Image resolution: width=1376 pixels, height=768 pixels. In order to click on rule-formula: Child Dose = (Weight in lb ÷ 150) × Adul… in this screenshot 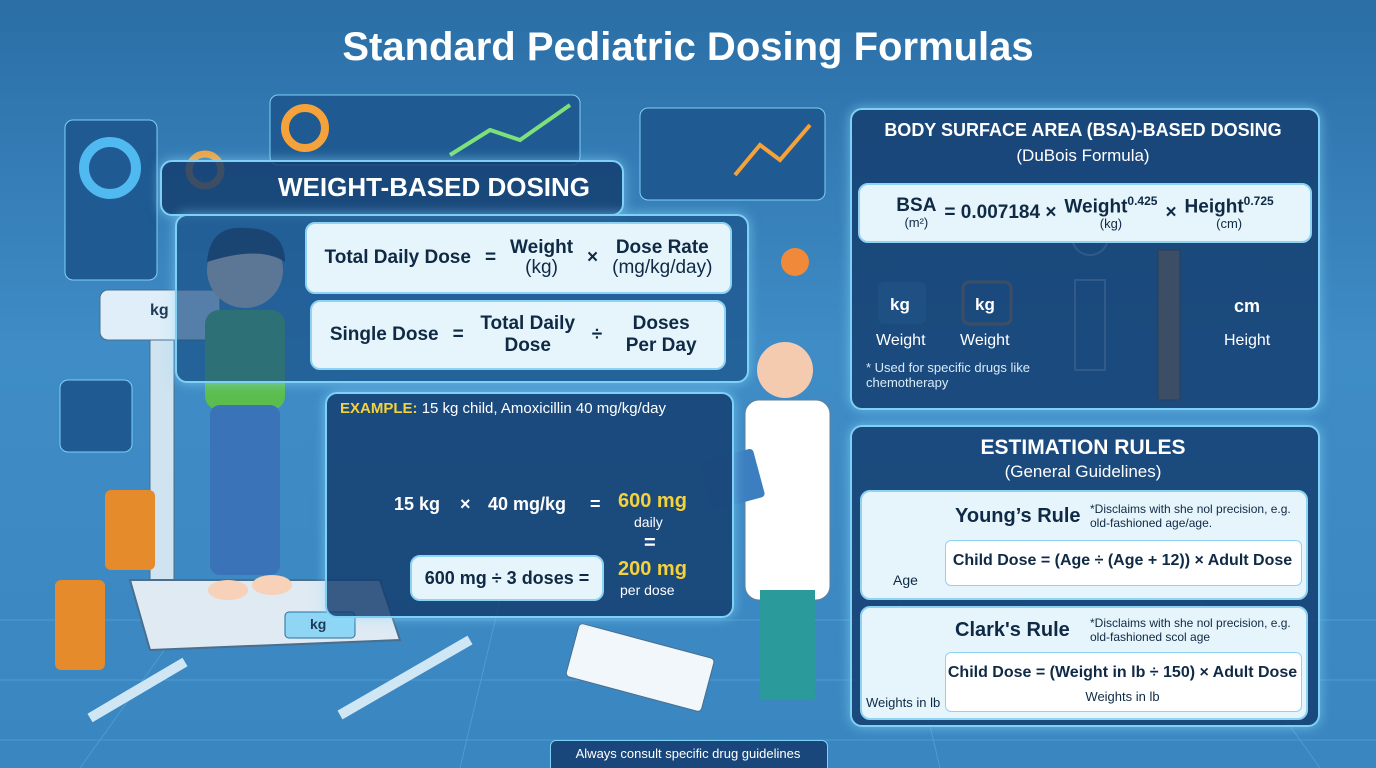, I will do `click(1122, 672)`.